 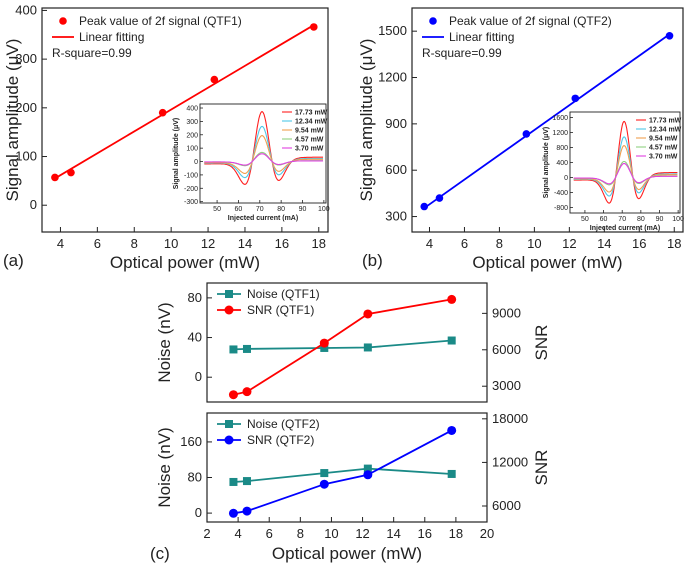 I want to click on inset-legend-label-b: 12.34 mW, so click(x=665, y=130).